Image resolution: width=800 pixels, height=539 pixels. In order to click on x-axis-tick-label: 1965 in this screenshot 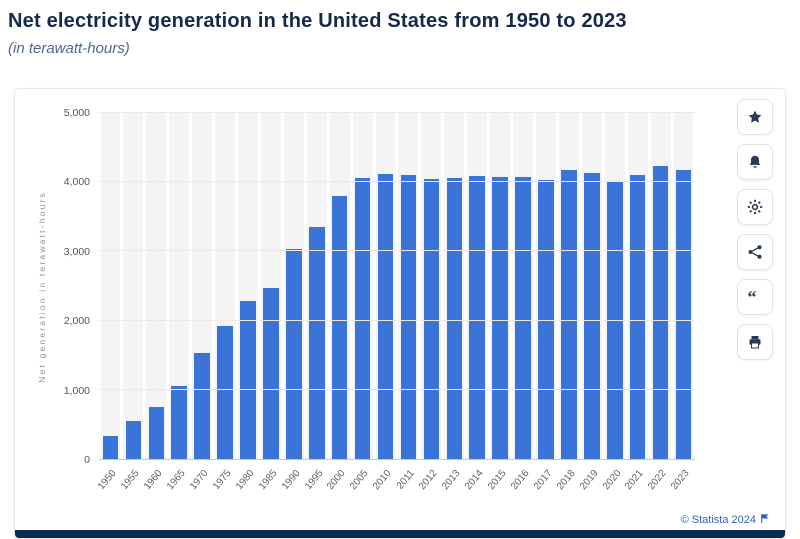, I will do `click(176, 480)`.